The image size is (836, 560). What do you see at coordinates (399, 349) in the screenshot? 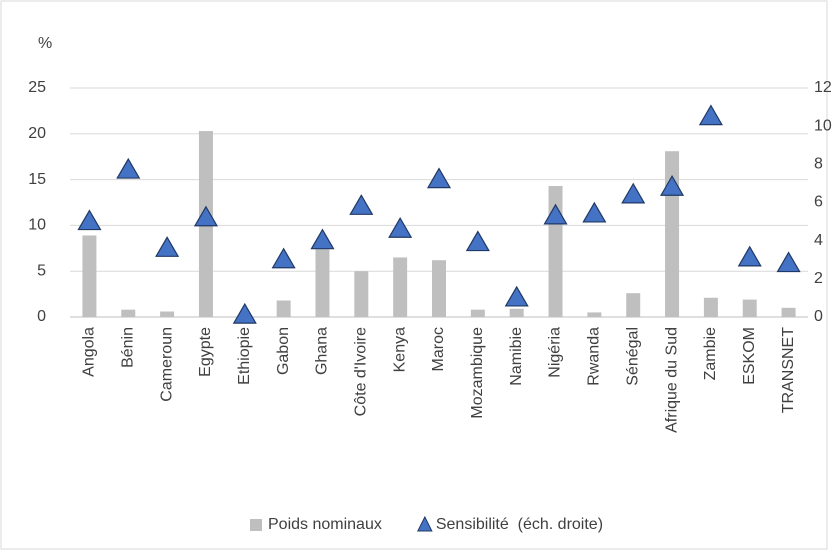
I see `x-tick-label: Kenya` at bounding box center [399, 349].